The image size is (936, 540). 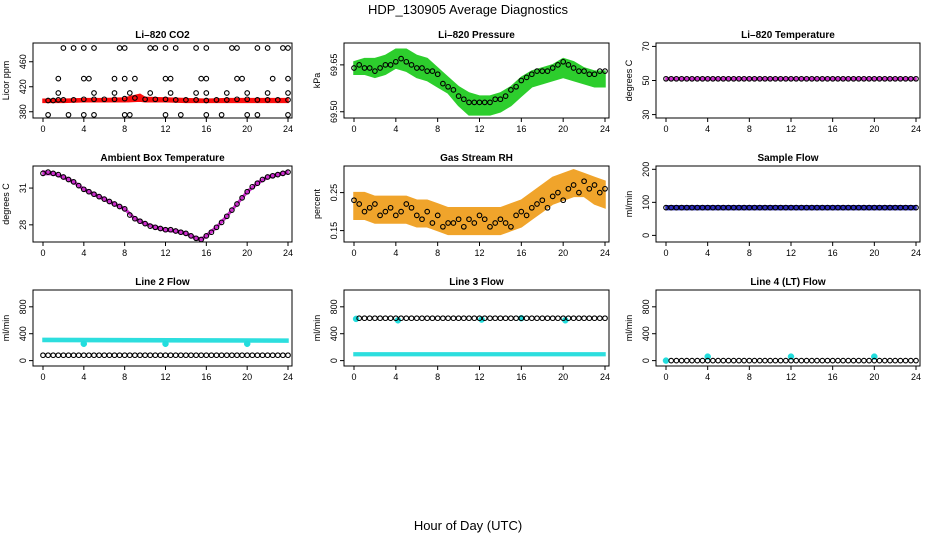 What do you see at coordinates (165, 340) in the screenshot?
I see `series-band` at bounding box center [165, 340].